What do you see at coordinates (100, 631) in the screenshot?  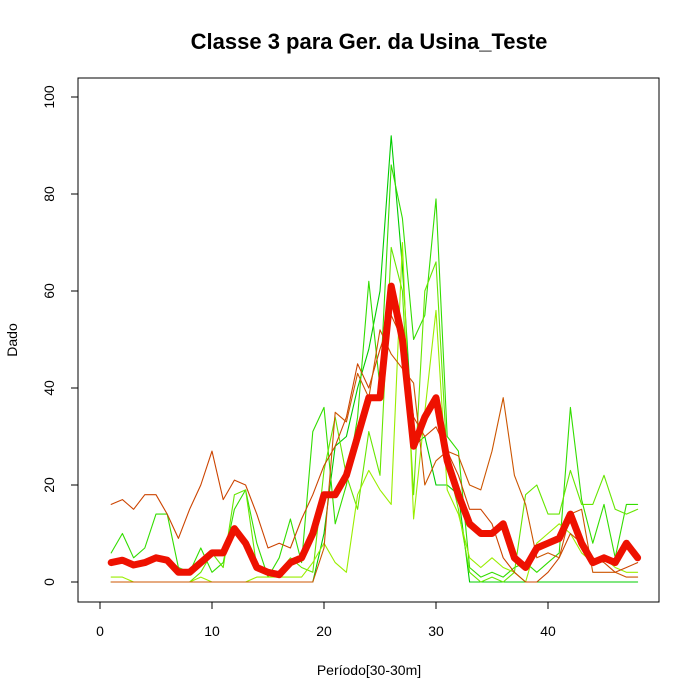 I see `x-tick-label: 0` at bounding box center [100, 631].